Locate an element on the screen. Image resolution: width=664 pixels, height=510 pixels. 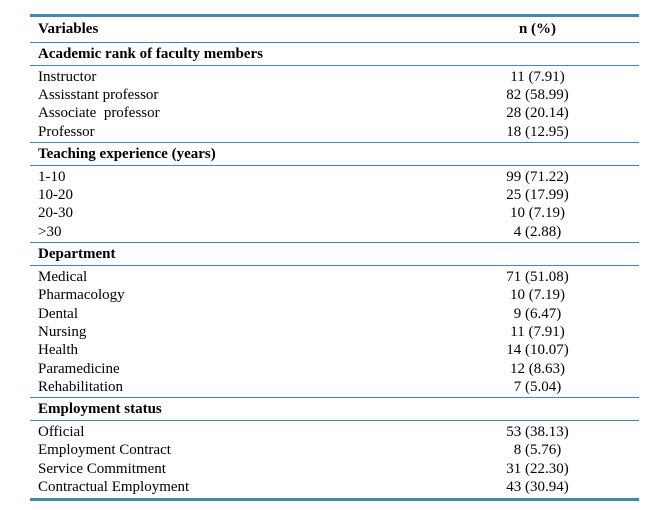
table-row: 10-20 25 (17.99) is located at coordinates (334, 195).